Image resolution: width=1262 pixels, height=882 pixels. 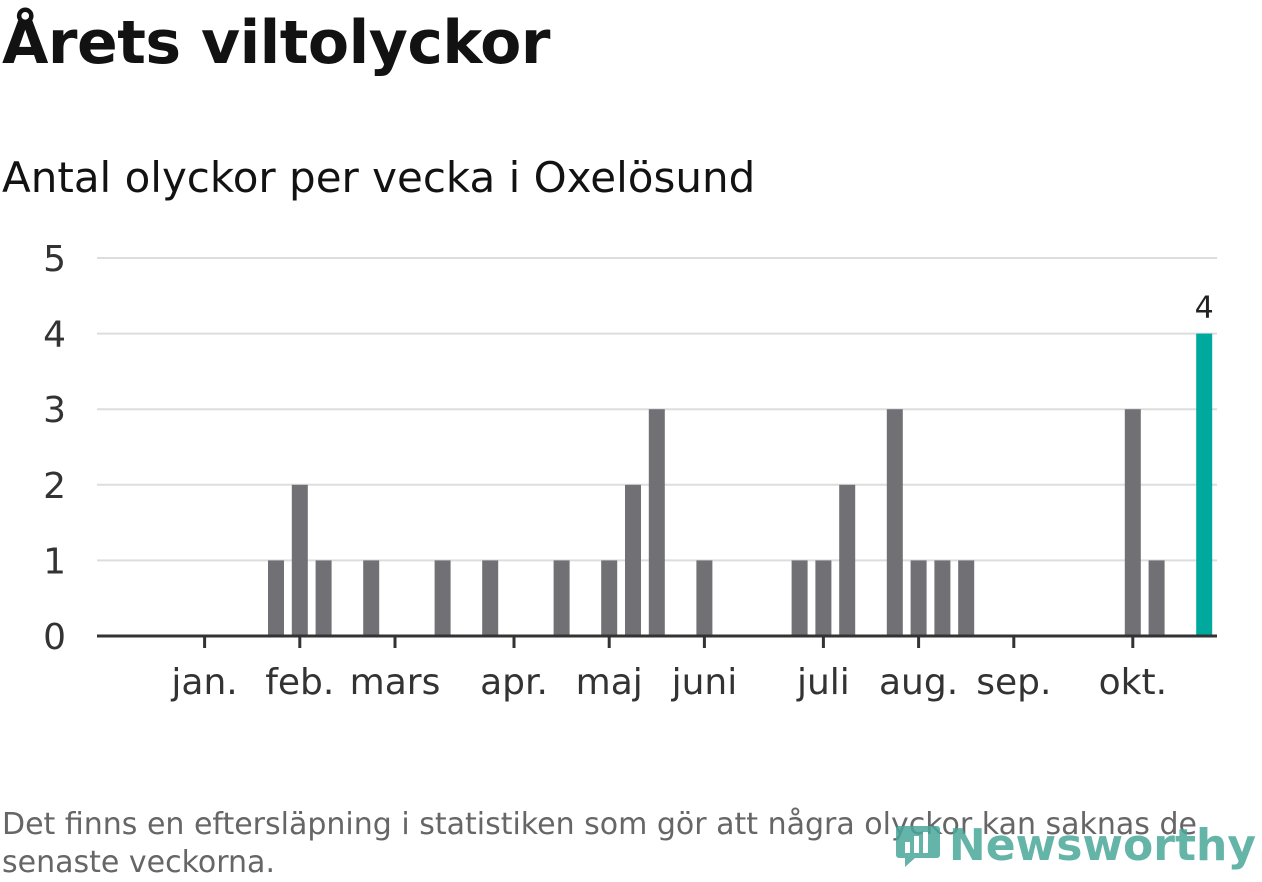 I want to click on x-tick-label: aug., so click(x=918, y=682).